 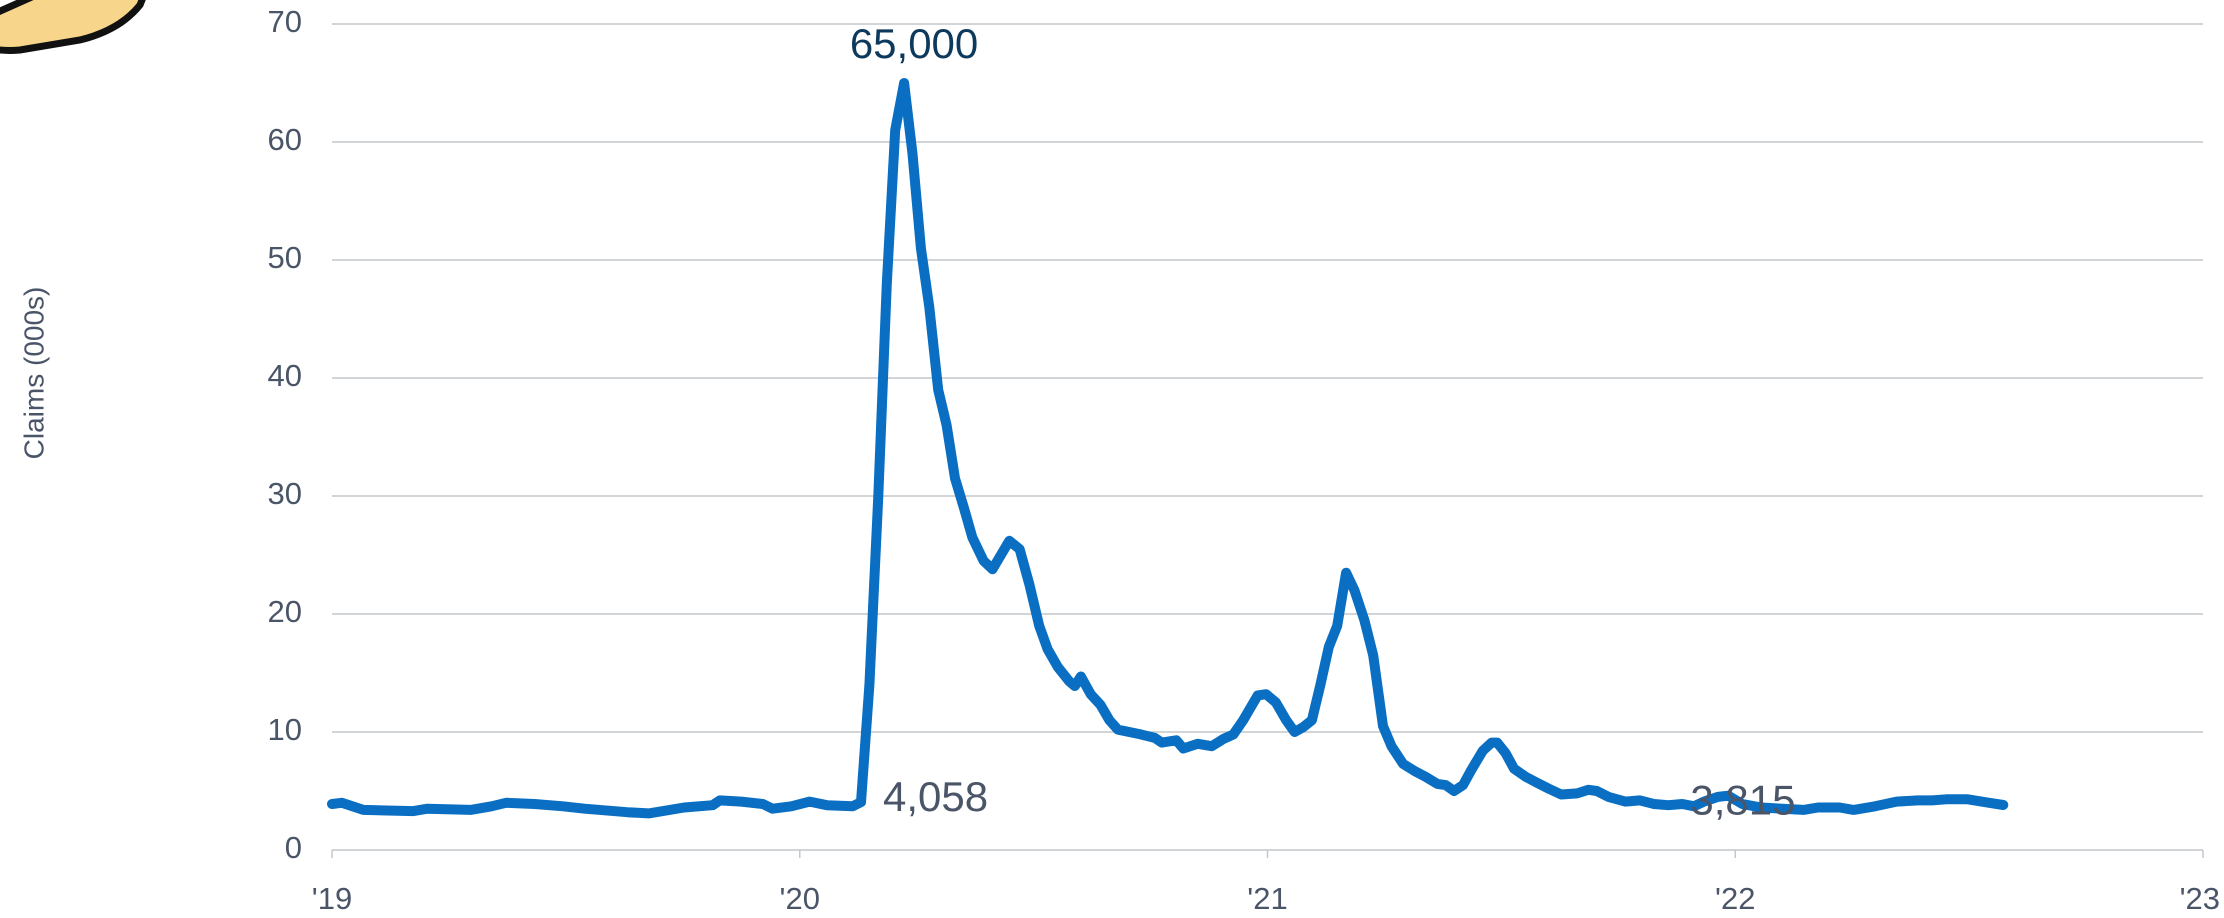 What do you see at coordinates (285, 493) in the screenshot?
I see `y-tick-label: 30` at bounding box center [285, 493].